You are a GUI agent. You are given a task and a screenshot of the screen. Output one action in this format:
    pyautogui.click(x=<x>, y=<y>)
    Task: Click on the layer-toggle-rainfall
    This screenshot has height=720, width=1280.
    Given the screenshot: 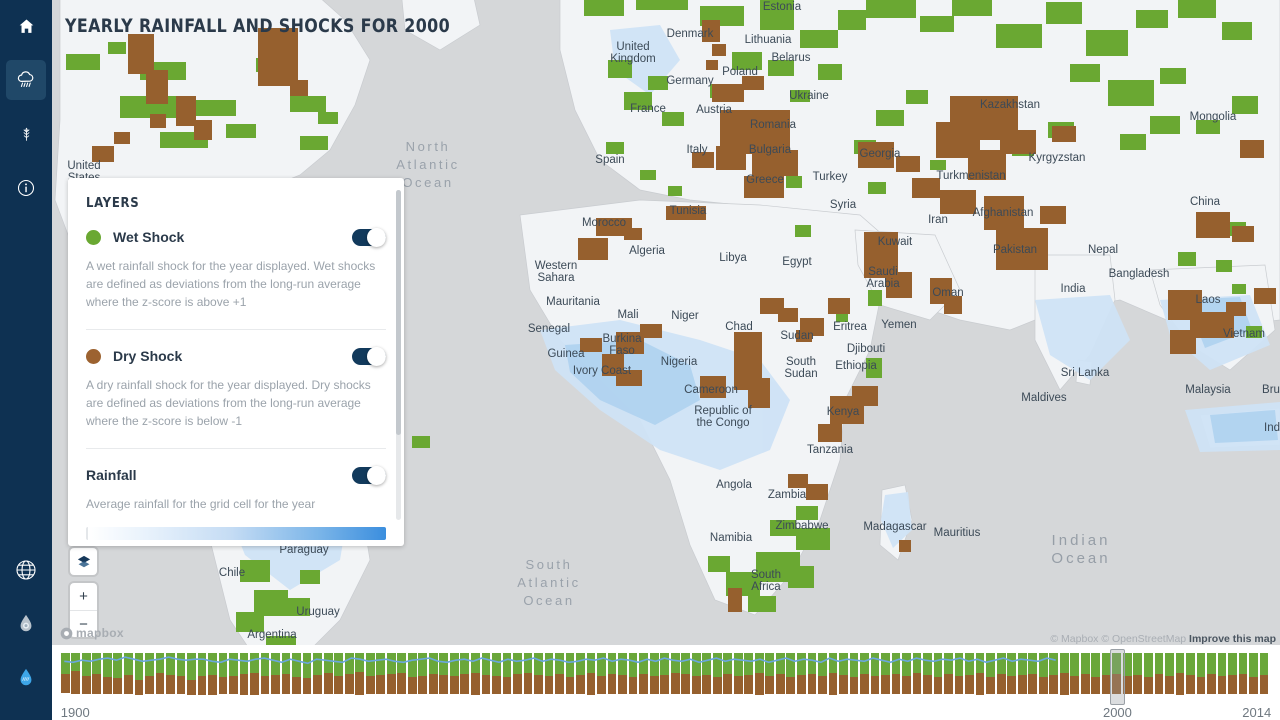 What is the action you would take?
    pyautogui.click(x=369, y=475)
    